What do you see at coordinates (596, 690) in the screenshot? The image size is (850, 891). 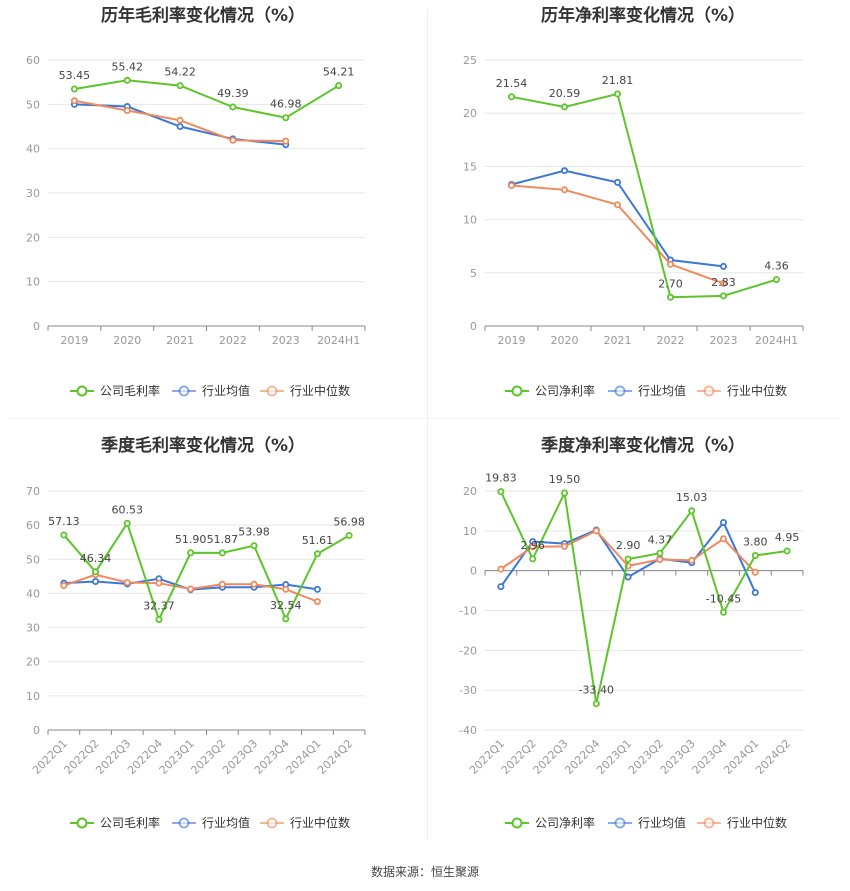 I see `data-label: -33.40` at bounding box center [596, 690].